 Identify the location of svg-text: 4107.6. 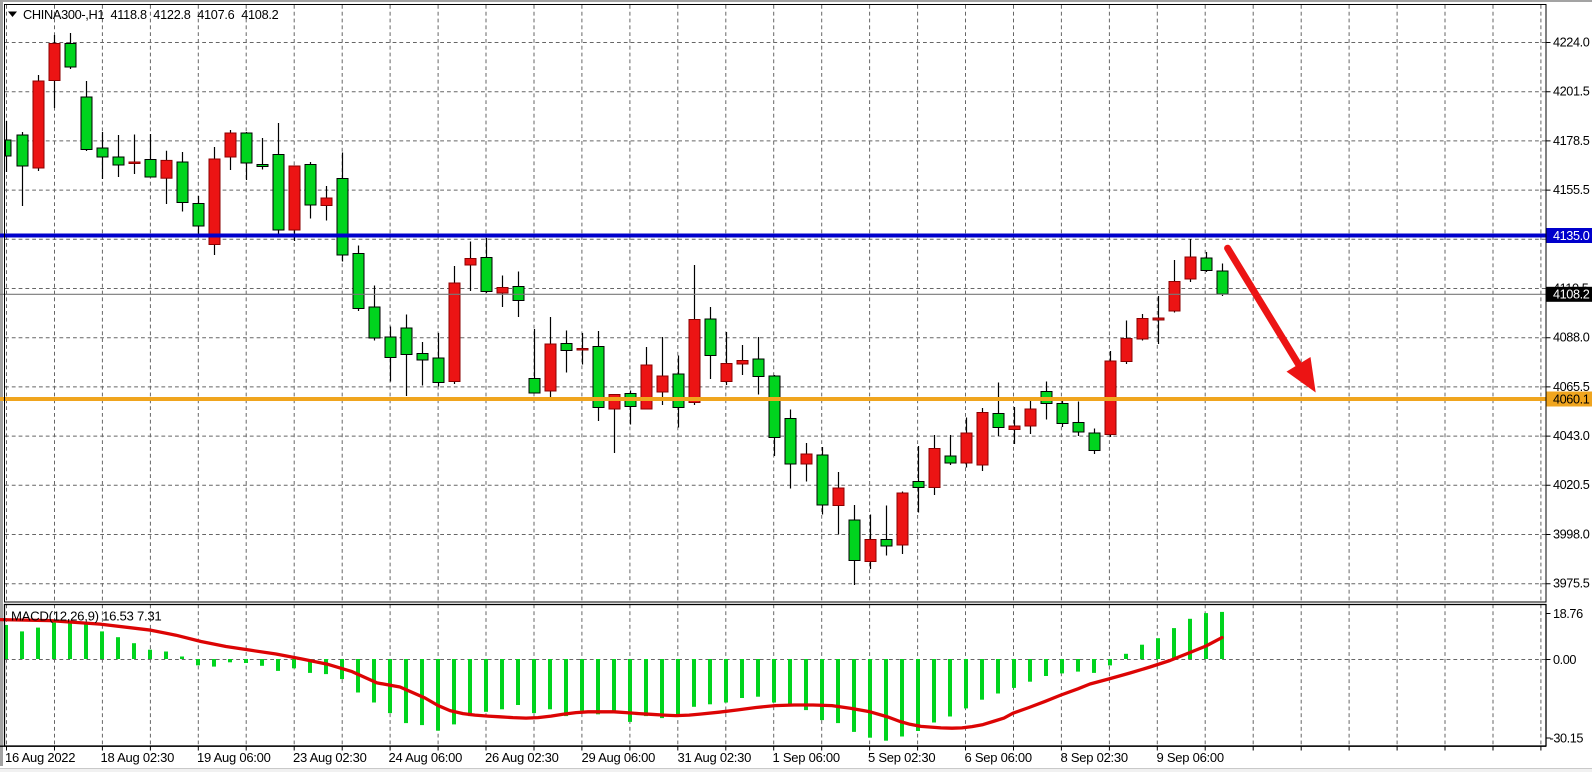
(215, 15).